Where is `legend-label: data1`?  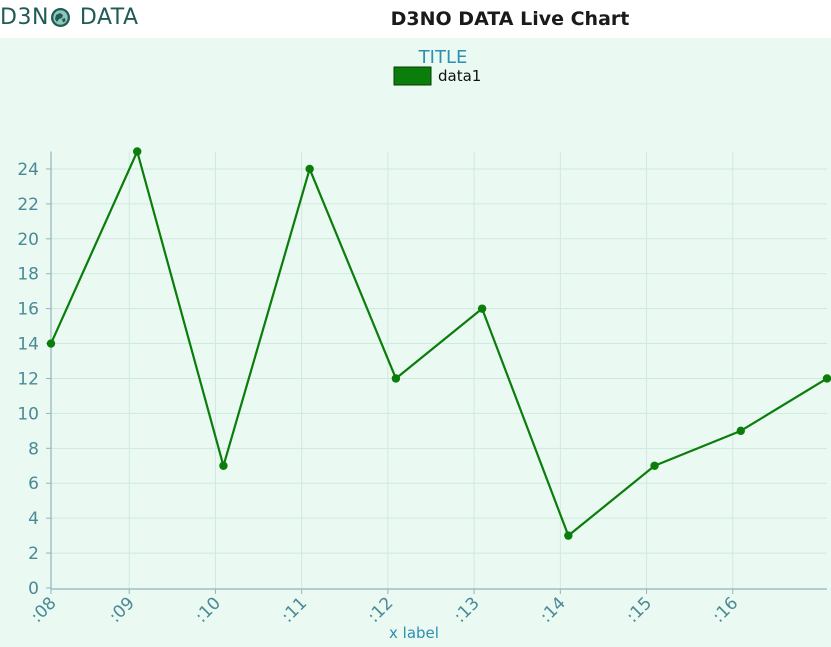 legend-label: data1 is located at coordinates (459, 76).